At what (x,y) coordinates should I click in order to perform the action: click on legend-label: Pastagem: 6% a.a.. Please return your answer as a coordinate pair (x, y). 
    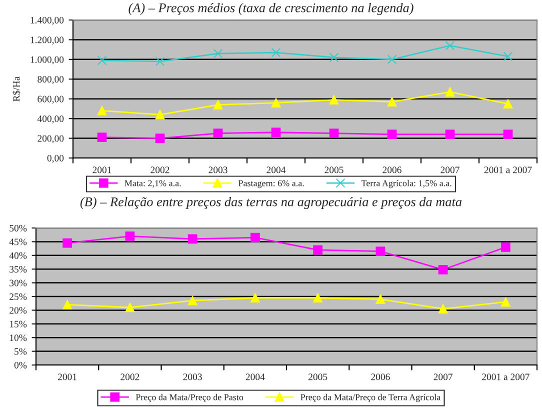
    Looking at the image, I should click on (271, 184).